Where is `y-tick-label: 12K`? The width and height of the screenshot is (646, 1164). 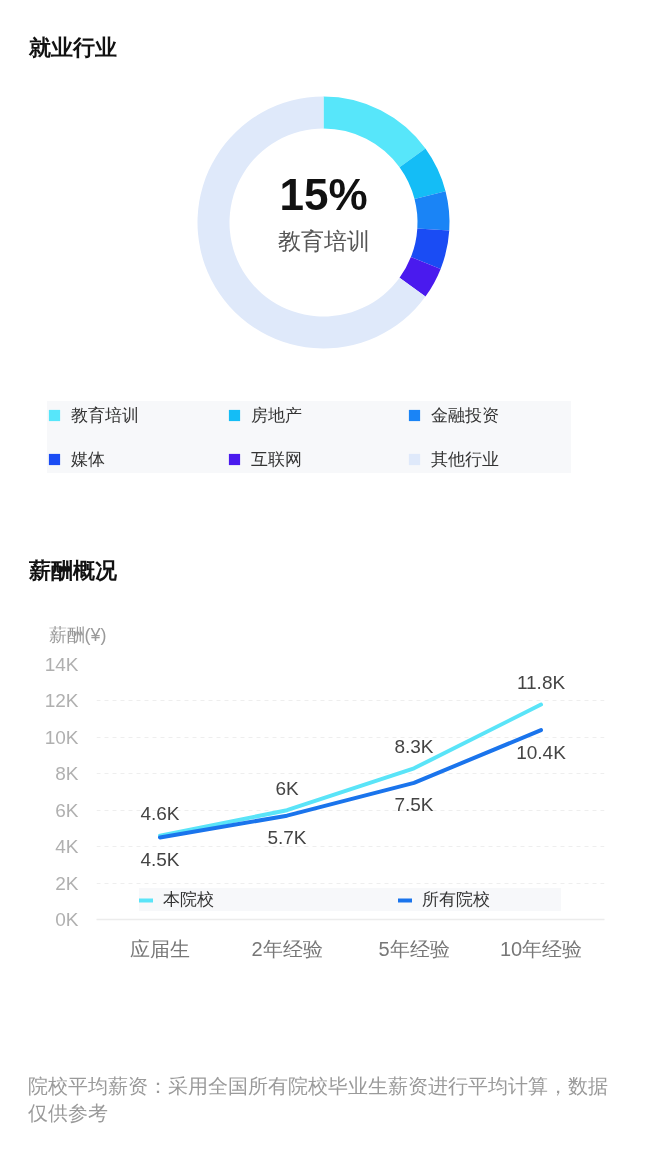
y-tick-label: 12K is located at coordinates (61, 701).